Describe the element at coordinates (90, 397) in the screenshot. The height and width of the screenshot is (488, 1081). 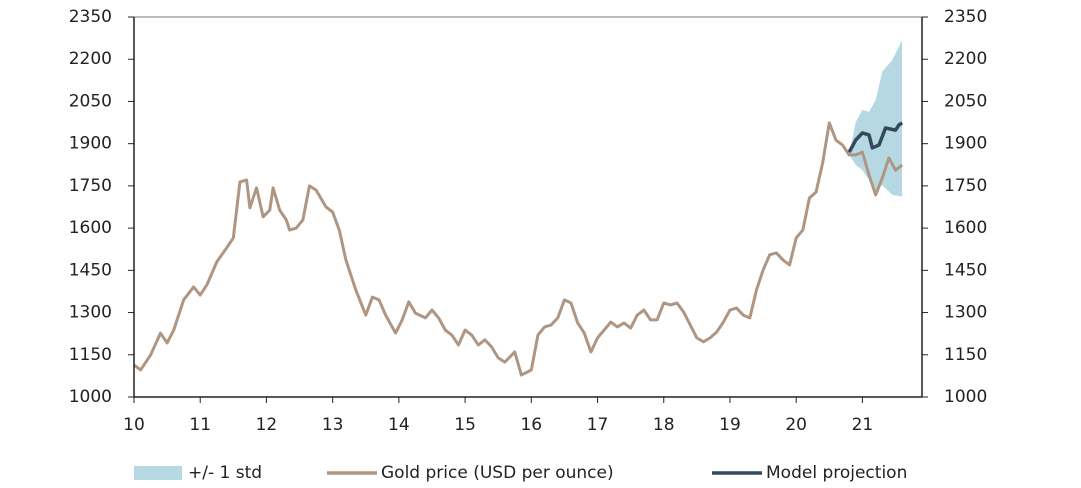
I see `y-tick-label: 1000` at that location.